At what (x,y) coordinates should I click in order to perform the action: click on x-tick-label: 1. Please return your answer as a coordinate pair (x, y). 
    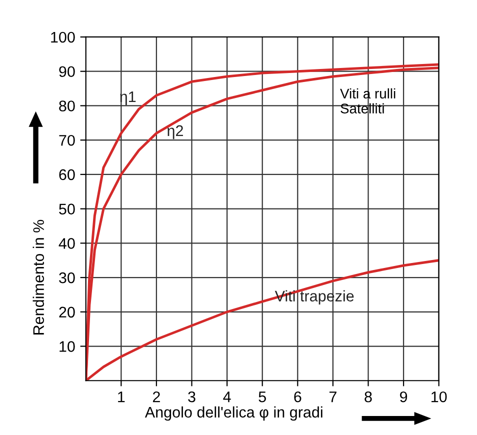
    Looking at the image, I should click on (121, 397).